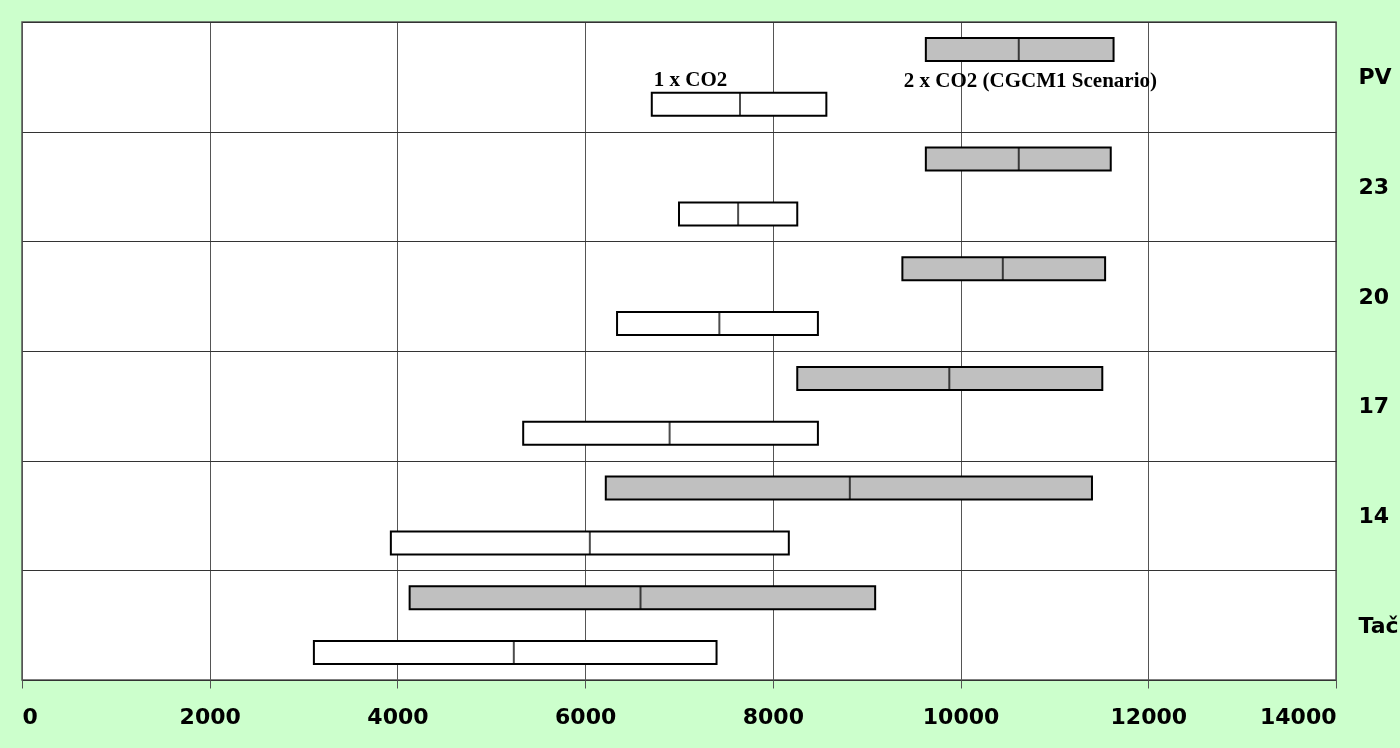 The image size is (1400, 748). Describe the element at coordinates (1374, 186) in the screenshot. I see `y-tick-label: 23` at that location.